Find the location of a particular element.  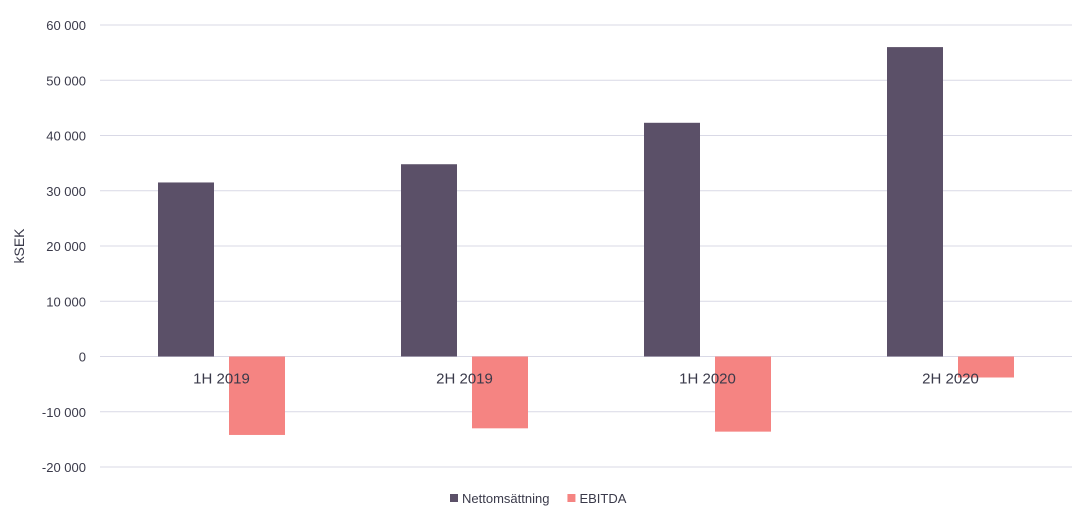

y-axis-label: kSEK is located at coordinates (19, 246).